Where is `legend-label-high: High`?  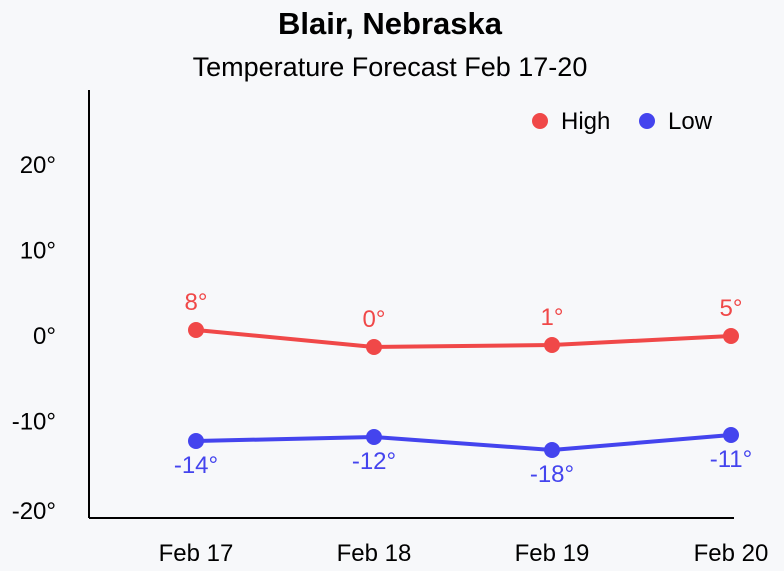 legend-label-high: High is located at coordinates (585, 121).